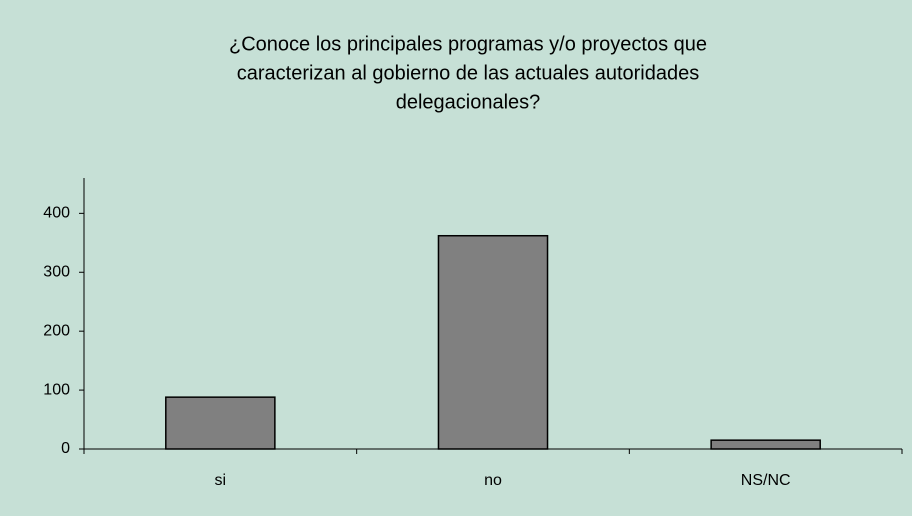 This screenshot has height=516, width=912. Describe the element at coordinates (56, 330) in the screenshot. I see `y-tick-label: 200` at that location.